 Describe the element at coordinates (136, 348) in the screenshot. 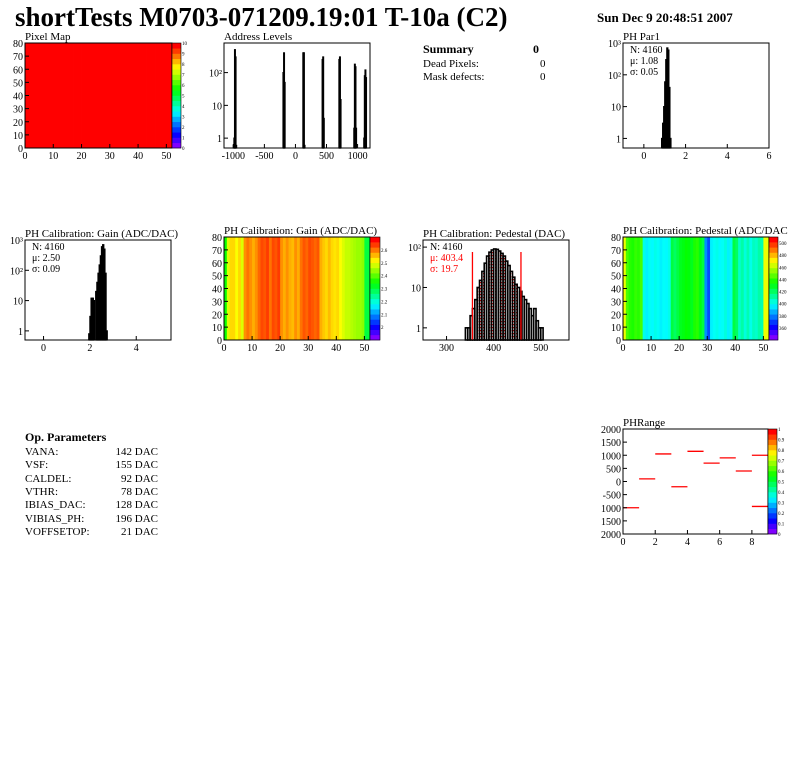

I see `x-tick-label: 4` at that location.